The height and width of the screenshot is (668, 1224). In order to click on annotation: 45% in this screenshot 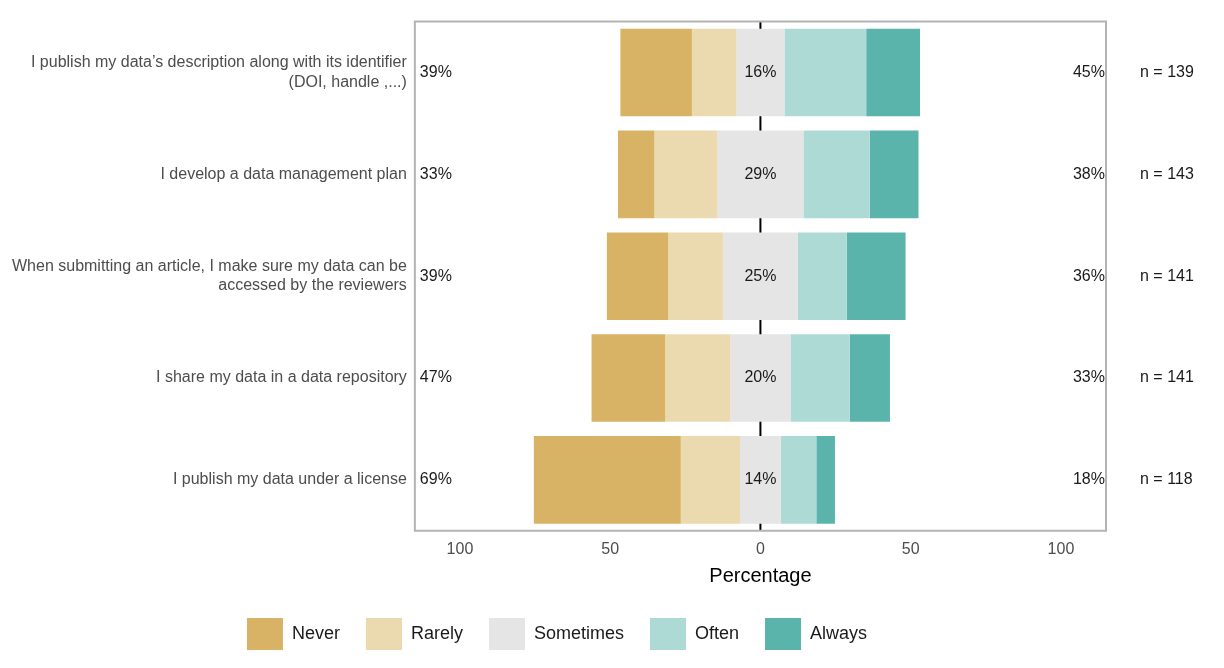, I will do `click(1088, 71)`.